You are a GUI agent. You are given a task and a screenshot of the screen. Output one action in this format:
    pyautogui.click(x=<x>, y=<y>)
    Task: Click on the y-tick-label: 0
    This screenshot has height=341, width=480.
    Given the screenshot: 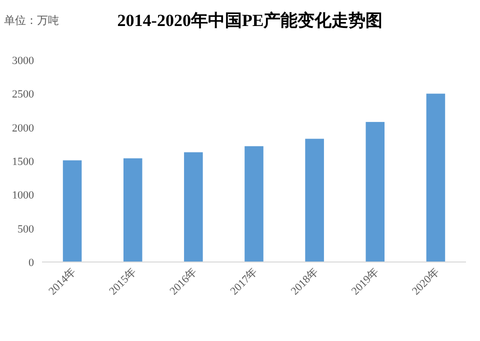 What is the action you would take?
    pyautogui.click(x=31, y=263)
    